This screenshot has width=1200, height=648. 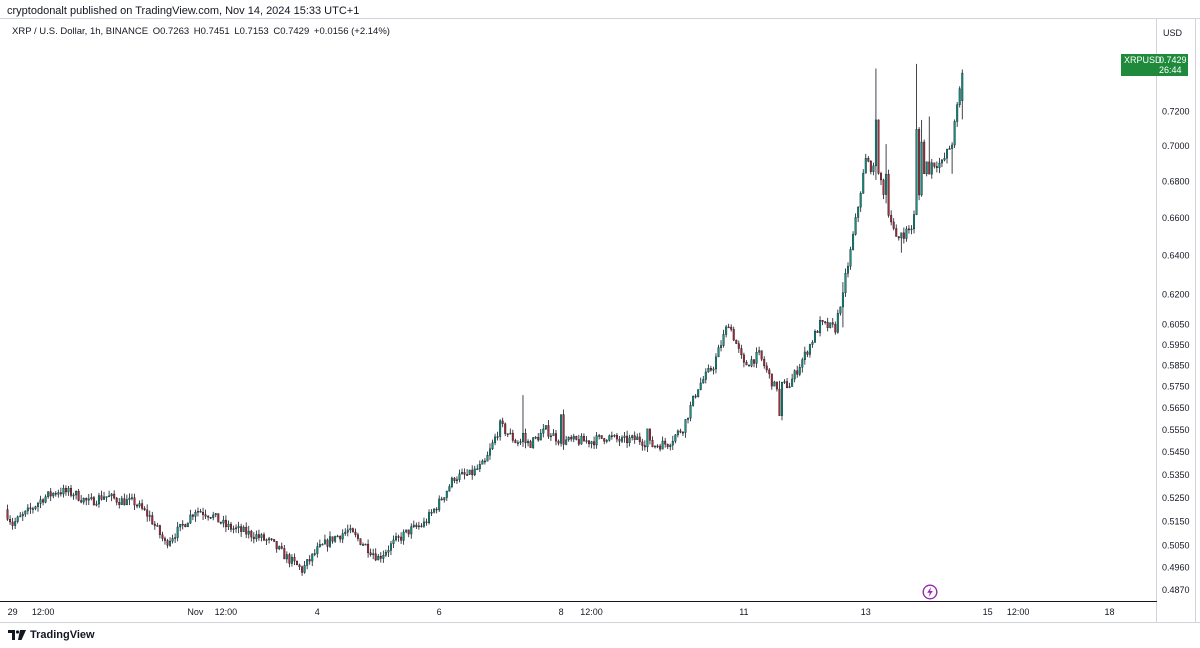 I want to click on lightning-icon, so click(x=930, y=592).